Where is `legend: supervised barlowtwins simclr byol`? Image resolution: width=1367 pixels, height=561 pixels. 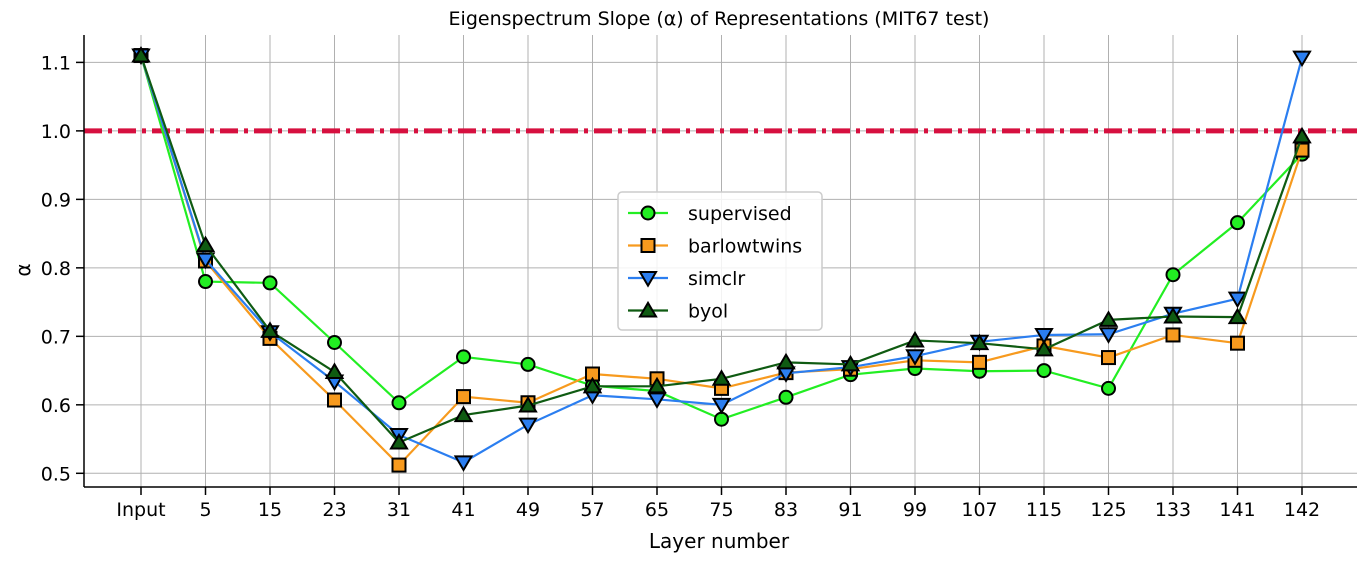
legend: supervised barlowtwins simclr byol is located at coordinates (720, 261).